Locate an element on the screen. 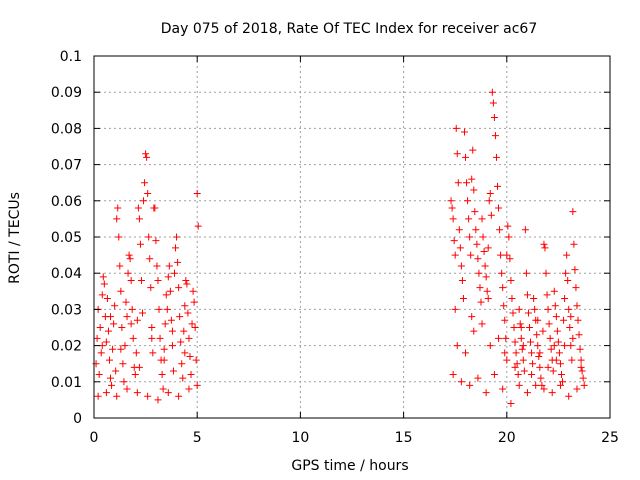 Image resolution: width=640 pixels, height=480 pixels. x-tick-label: 20 is located at coordinates (507, 438).